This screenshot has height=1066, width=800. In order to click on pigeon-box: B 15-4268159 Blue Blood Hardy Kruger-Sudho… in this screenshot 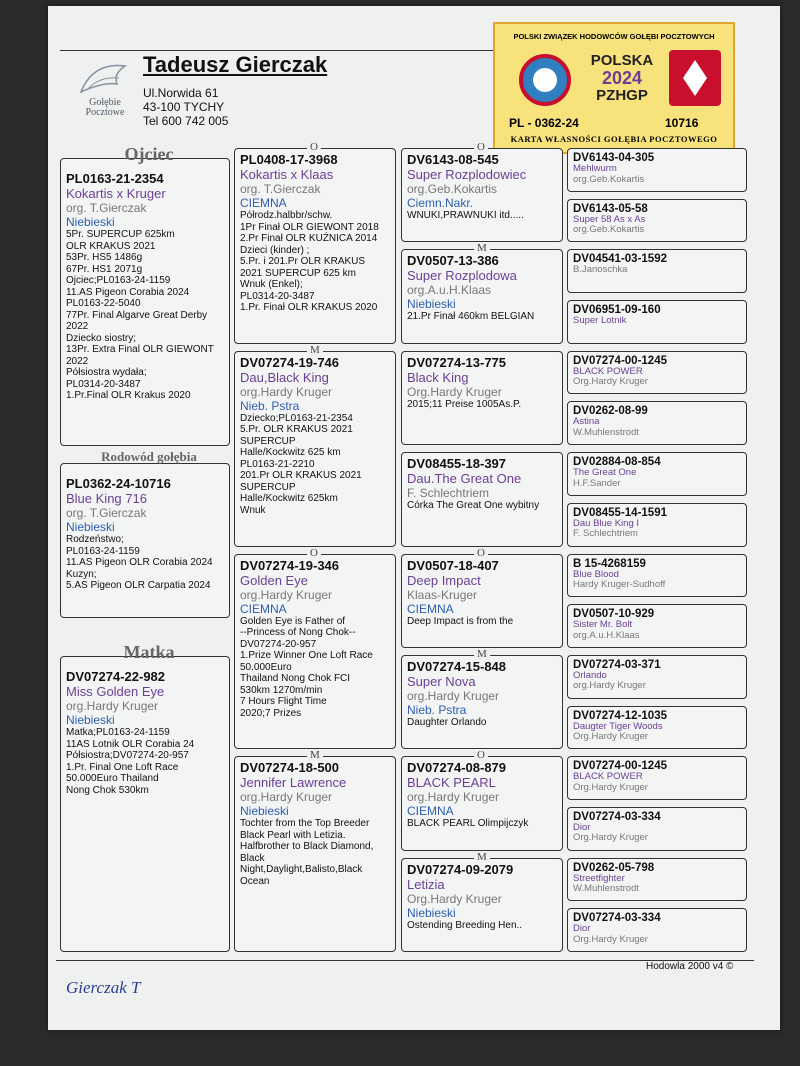, I will do `click(657, 575)`.